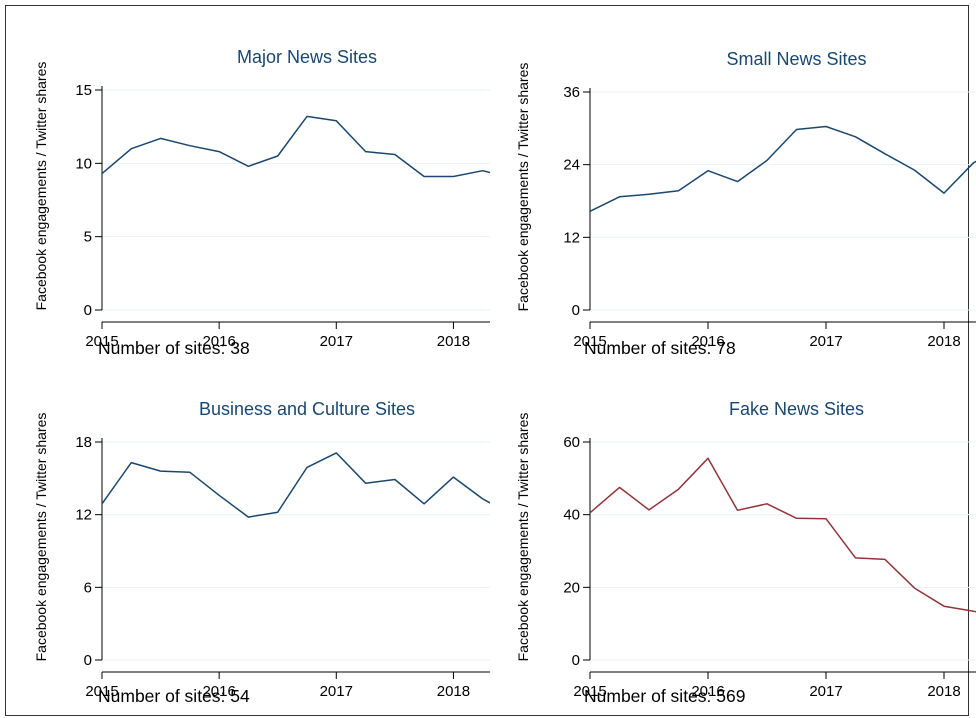 This screenshot has width=976, height=718. I want to click on chart-title: Business and Culture Sites, so click(307, 409).